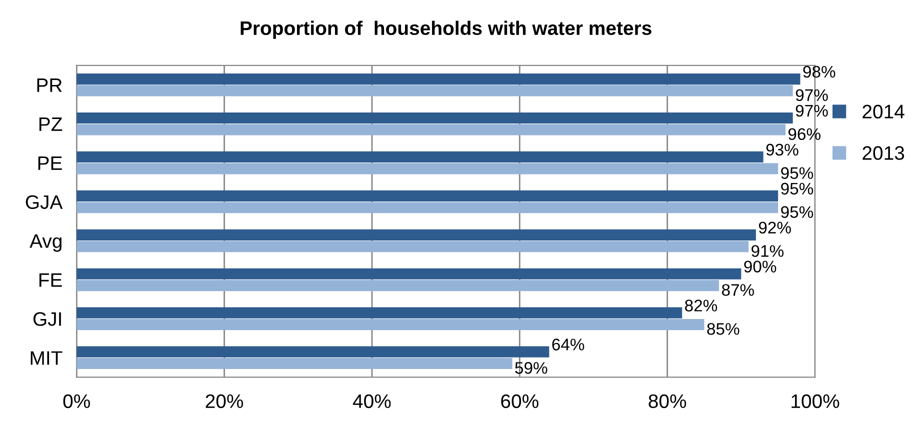 The image size is (923, 436). What do you see at coordinates (225, 401) in the screenshot?
I see `x-tick-label: 20%` at bounding box center [225, 401].